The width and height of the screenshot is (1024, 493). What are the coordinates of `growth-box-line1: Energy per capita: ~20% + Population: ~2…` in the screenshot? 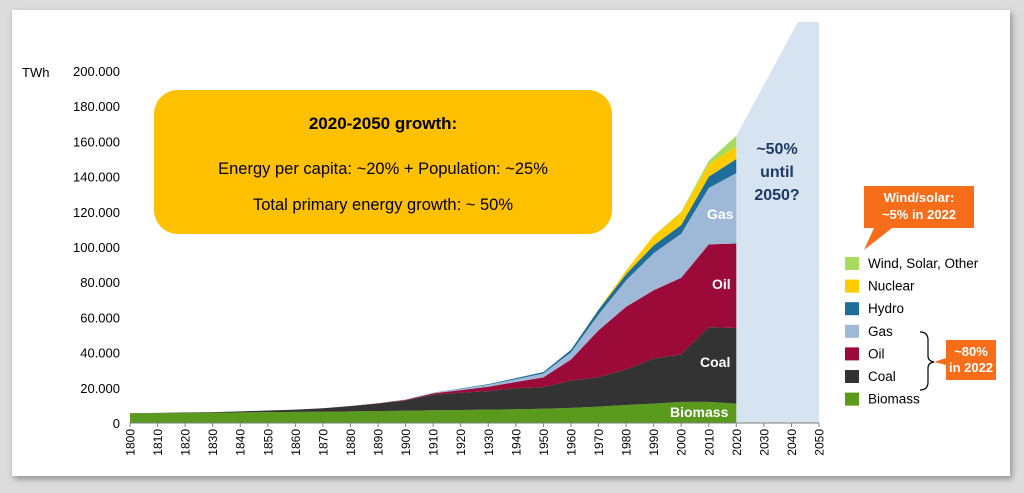 It's located at (383, 169).